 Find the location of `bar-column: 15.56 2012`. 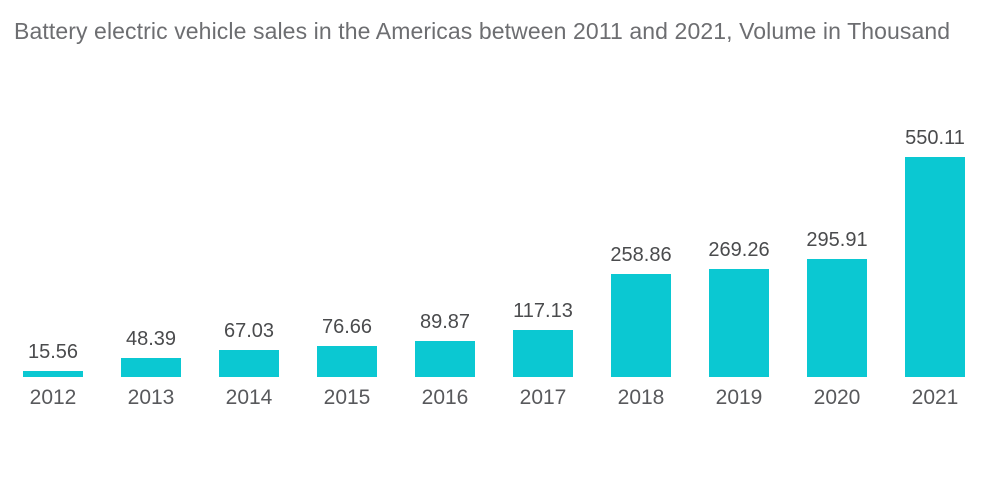

bar-column: 15.56 2012 is located at coordinates (53, 375).